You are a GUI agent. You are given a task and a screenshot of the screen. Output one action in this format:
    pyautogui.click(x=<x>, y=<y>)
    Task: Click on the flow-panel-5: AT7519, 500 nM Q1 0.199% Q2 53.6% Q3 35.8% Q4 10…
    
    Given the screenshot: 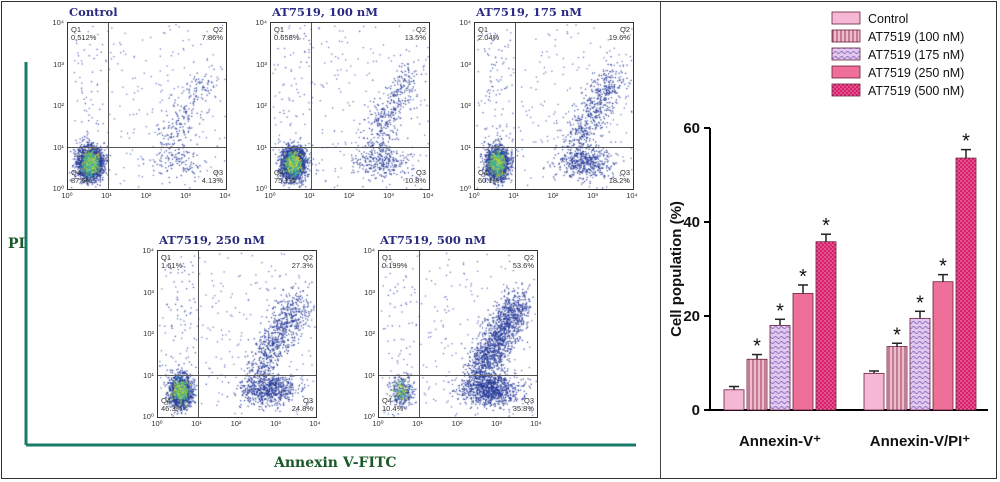 What is the action you would take?
    pyautogui.click(x=452, y=330)
    